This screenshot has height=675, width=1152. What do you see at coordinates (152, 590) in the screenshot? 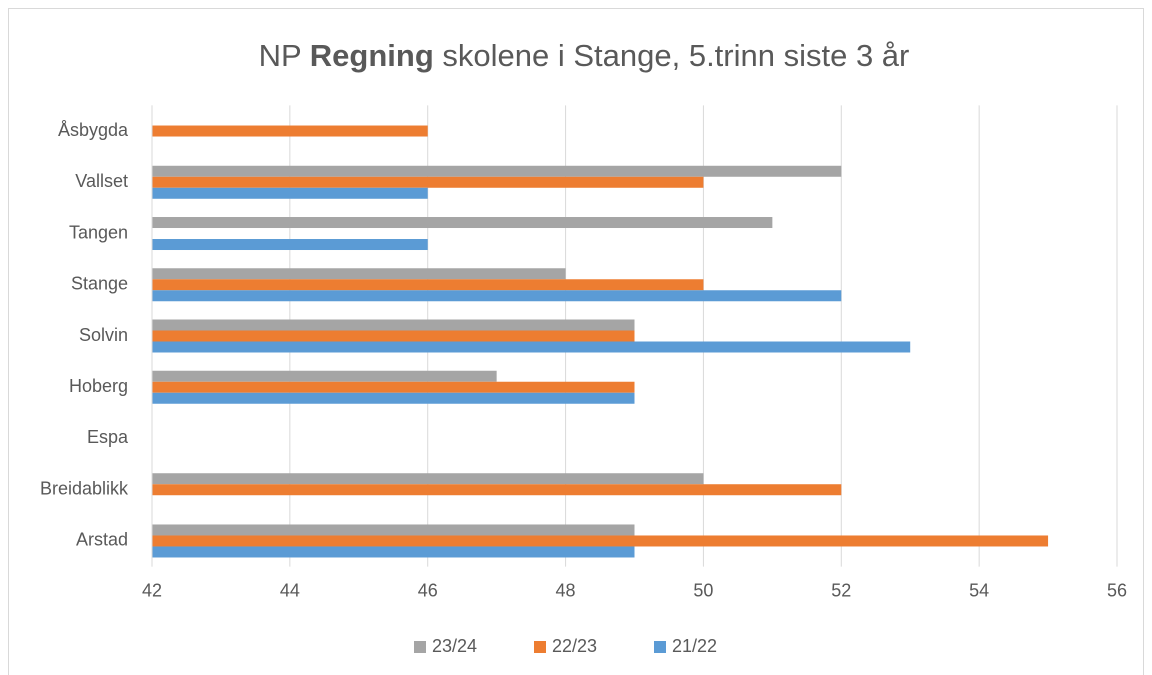
I see `x-tick-label: 42` at bounding box center [152, 590].